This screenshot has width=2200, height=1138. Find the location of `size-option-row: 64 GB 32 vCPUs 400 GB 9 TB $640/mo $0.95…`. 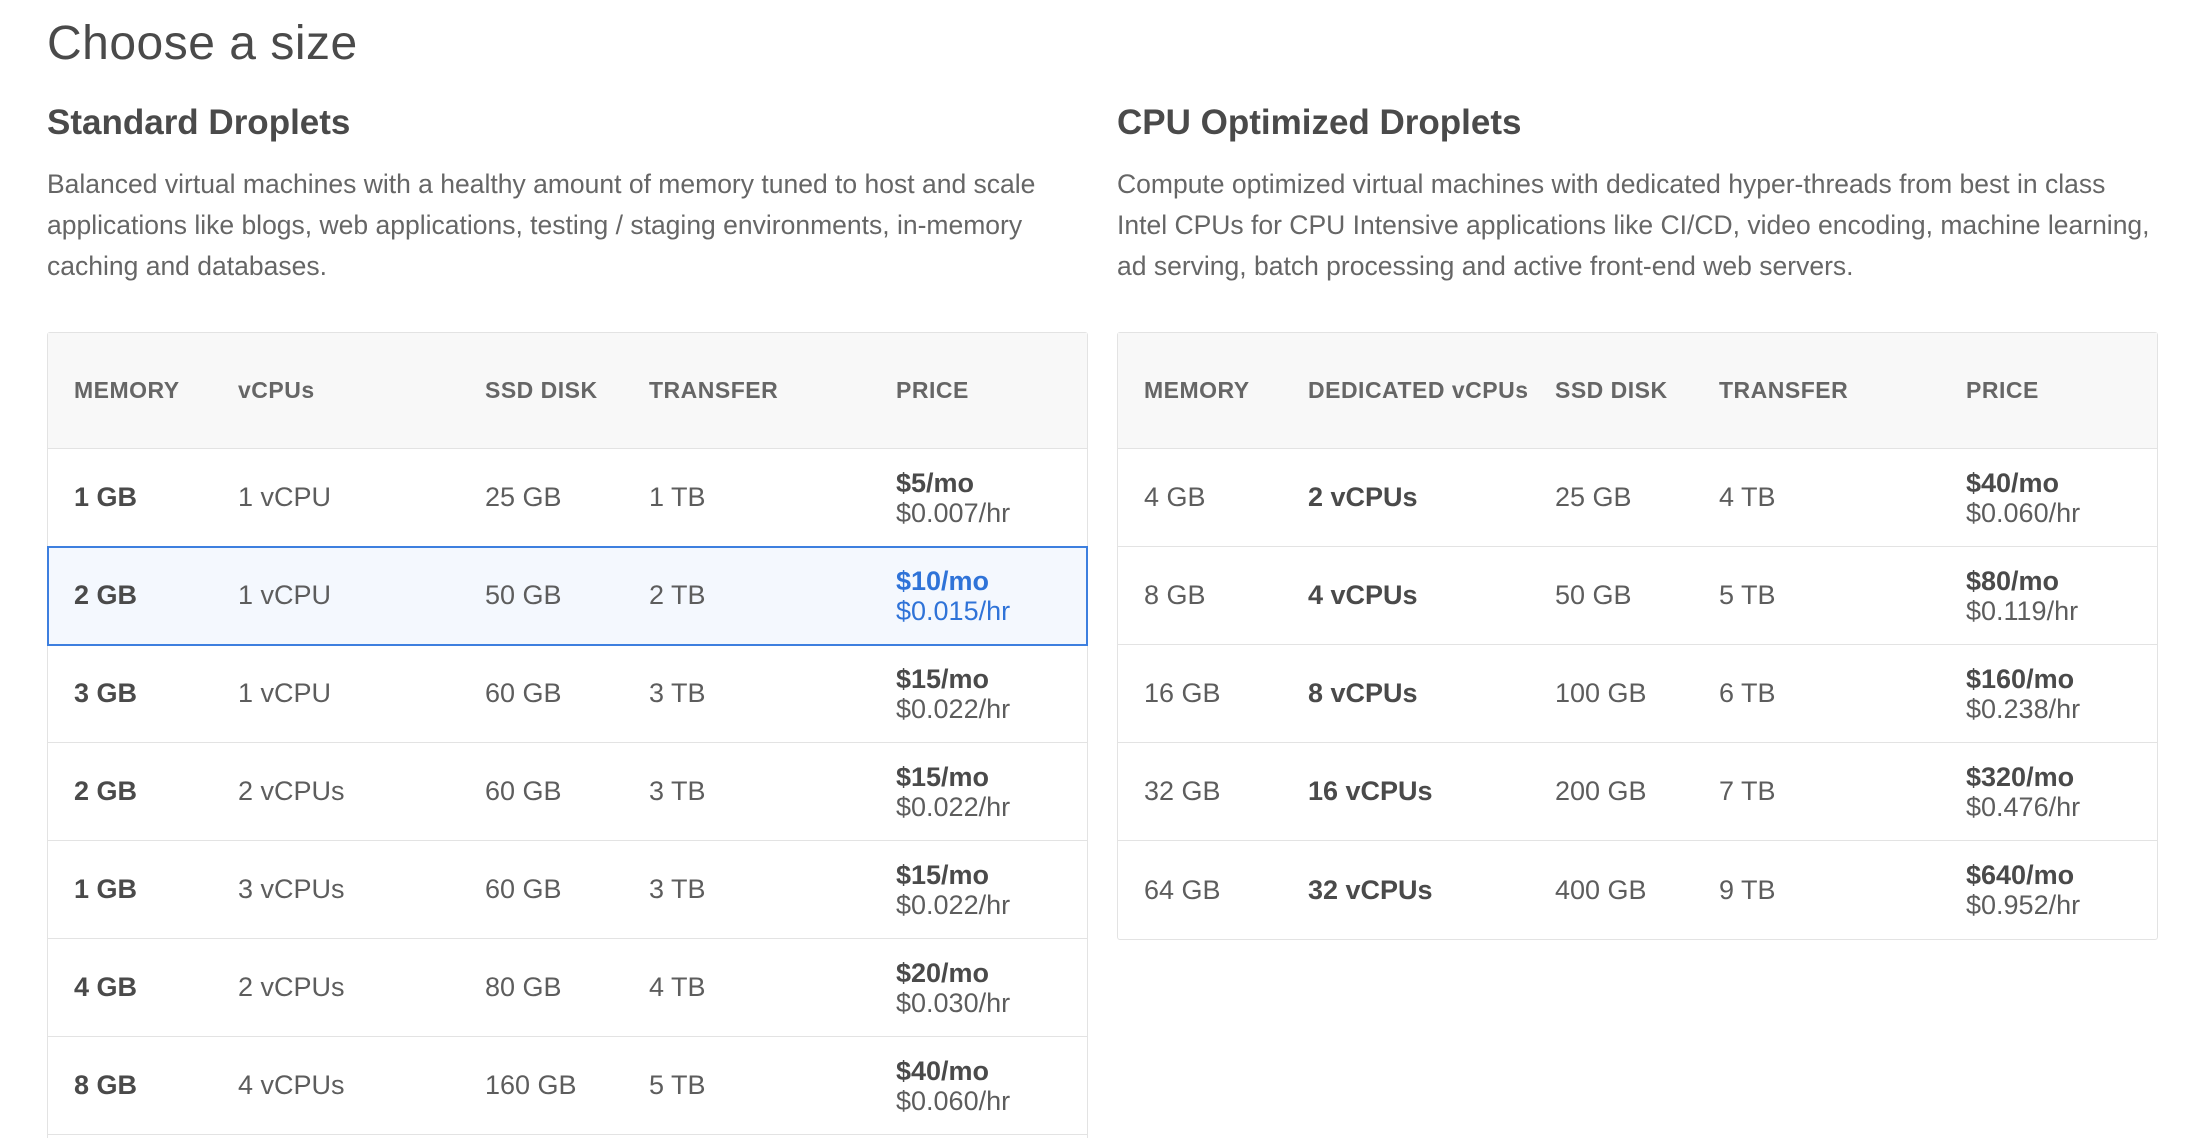

size-option-row: 64 GB 32 vCPUs 400 GB 9 TB $640/mo $0.95… is located at coordinates (1637, 890).